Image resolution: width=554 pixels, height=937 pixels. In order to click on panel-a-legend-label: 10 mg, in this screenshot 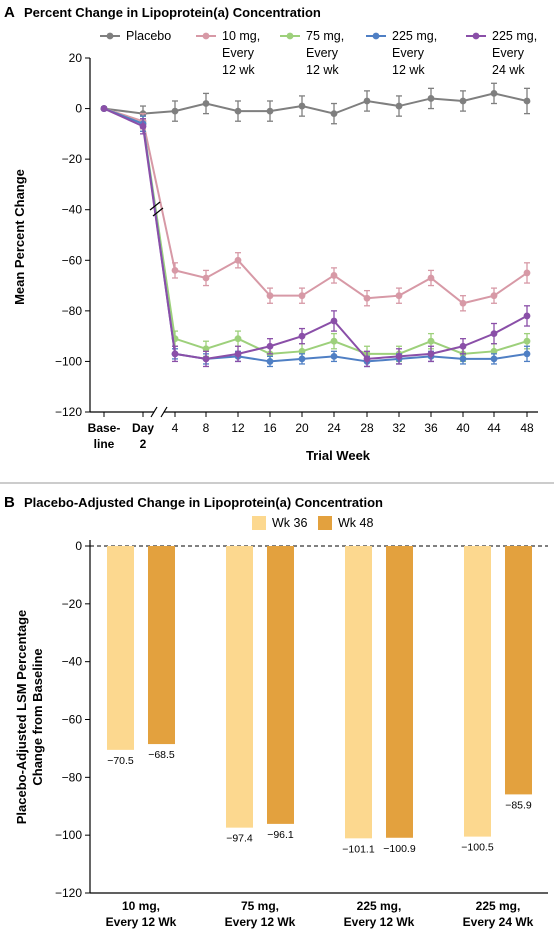, I will do `click(241, 36)`.